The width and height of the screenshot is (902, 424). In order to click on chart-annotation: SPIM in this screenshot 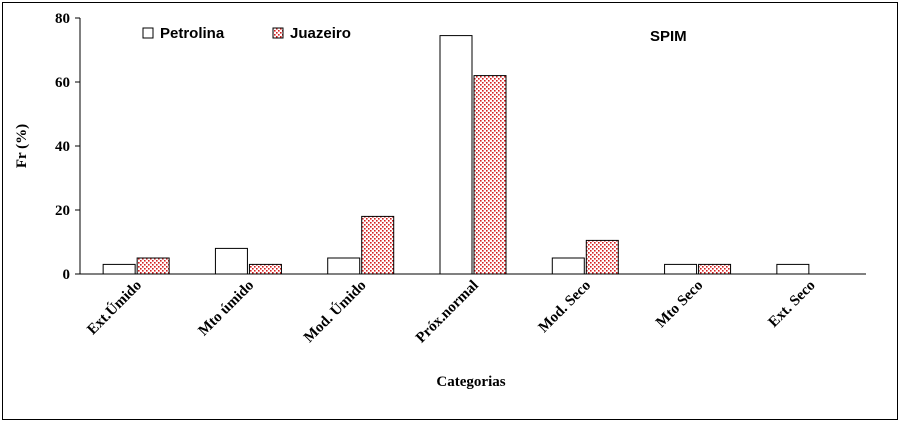, I will do `click(668, 36)`.